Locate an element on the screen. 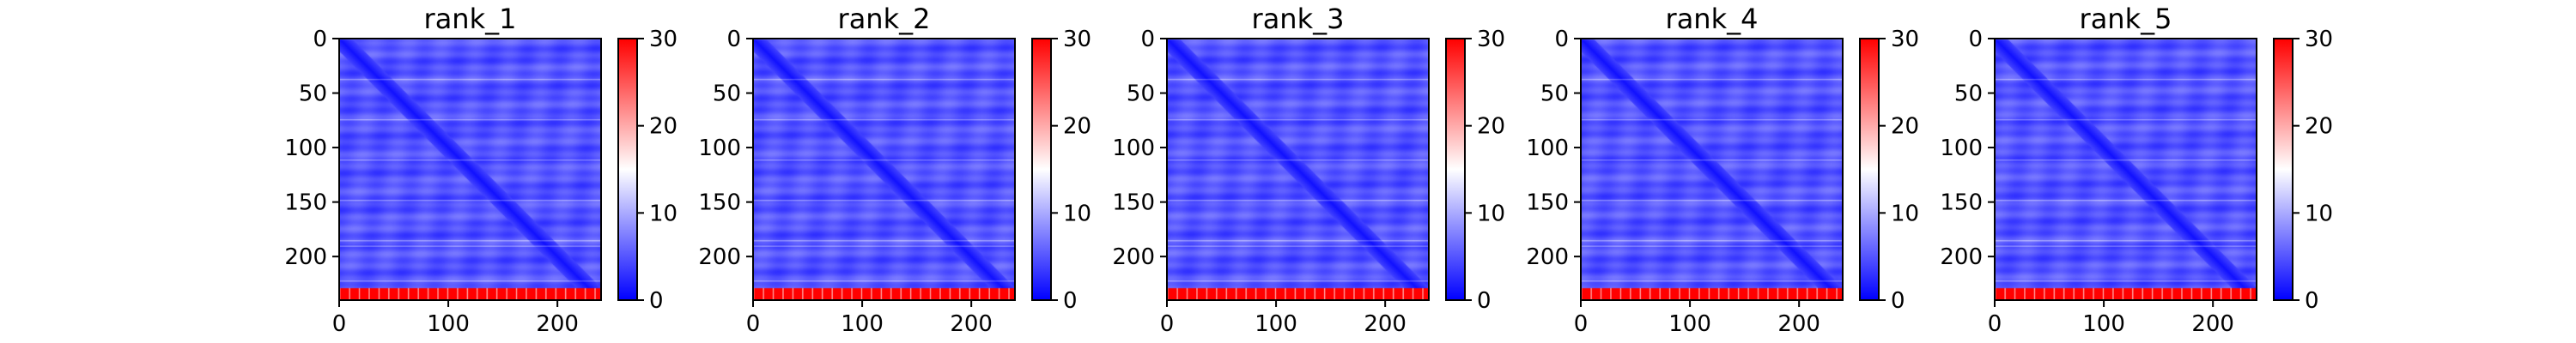 This screenshot has width=2576, height=343. panel-3: rank_3 0 50 100 150 200 0 100 200 0 10 20 30 is located at coordinates (1308, 170).